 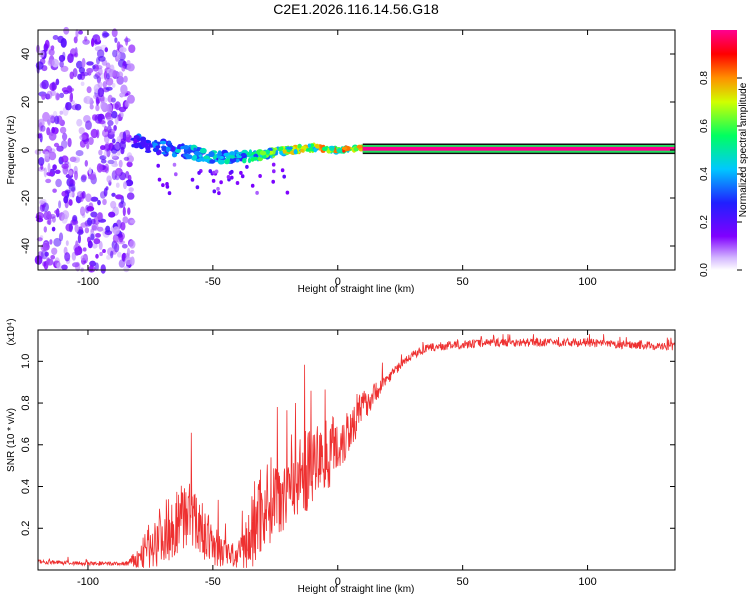 I want to click on y-tick-label: -20, so click(x=26, y=198).